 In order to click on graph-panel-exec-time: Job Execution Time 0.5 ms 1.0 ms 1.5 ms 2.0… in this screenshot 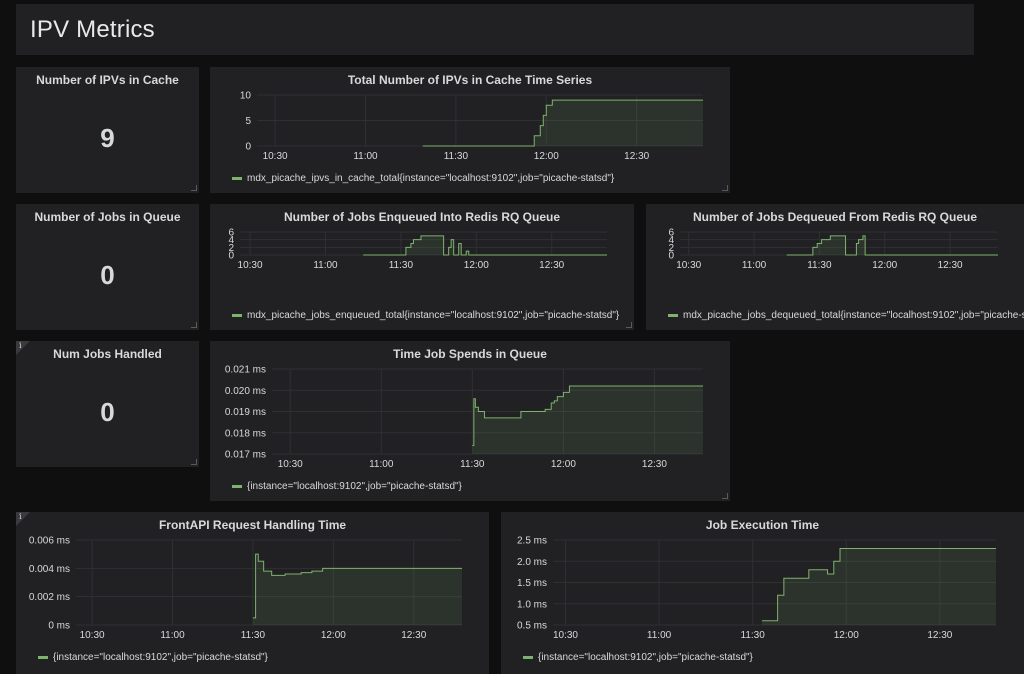, I will do `click(762, 593)`.